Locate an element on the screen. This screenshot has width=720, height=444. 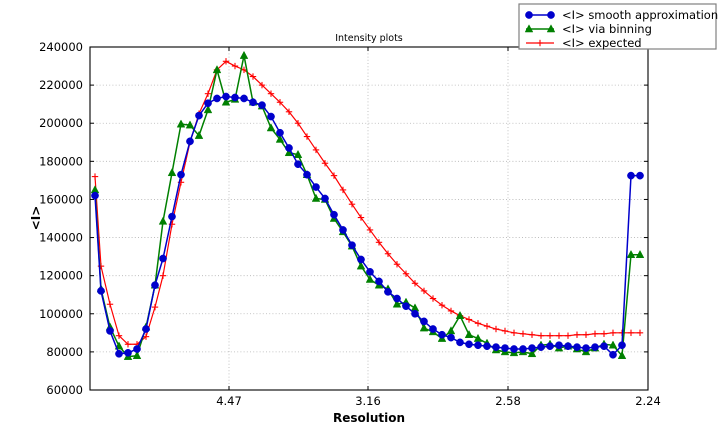
y-tick-label: 240000 is located at coordinates (61, 47).